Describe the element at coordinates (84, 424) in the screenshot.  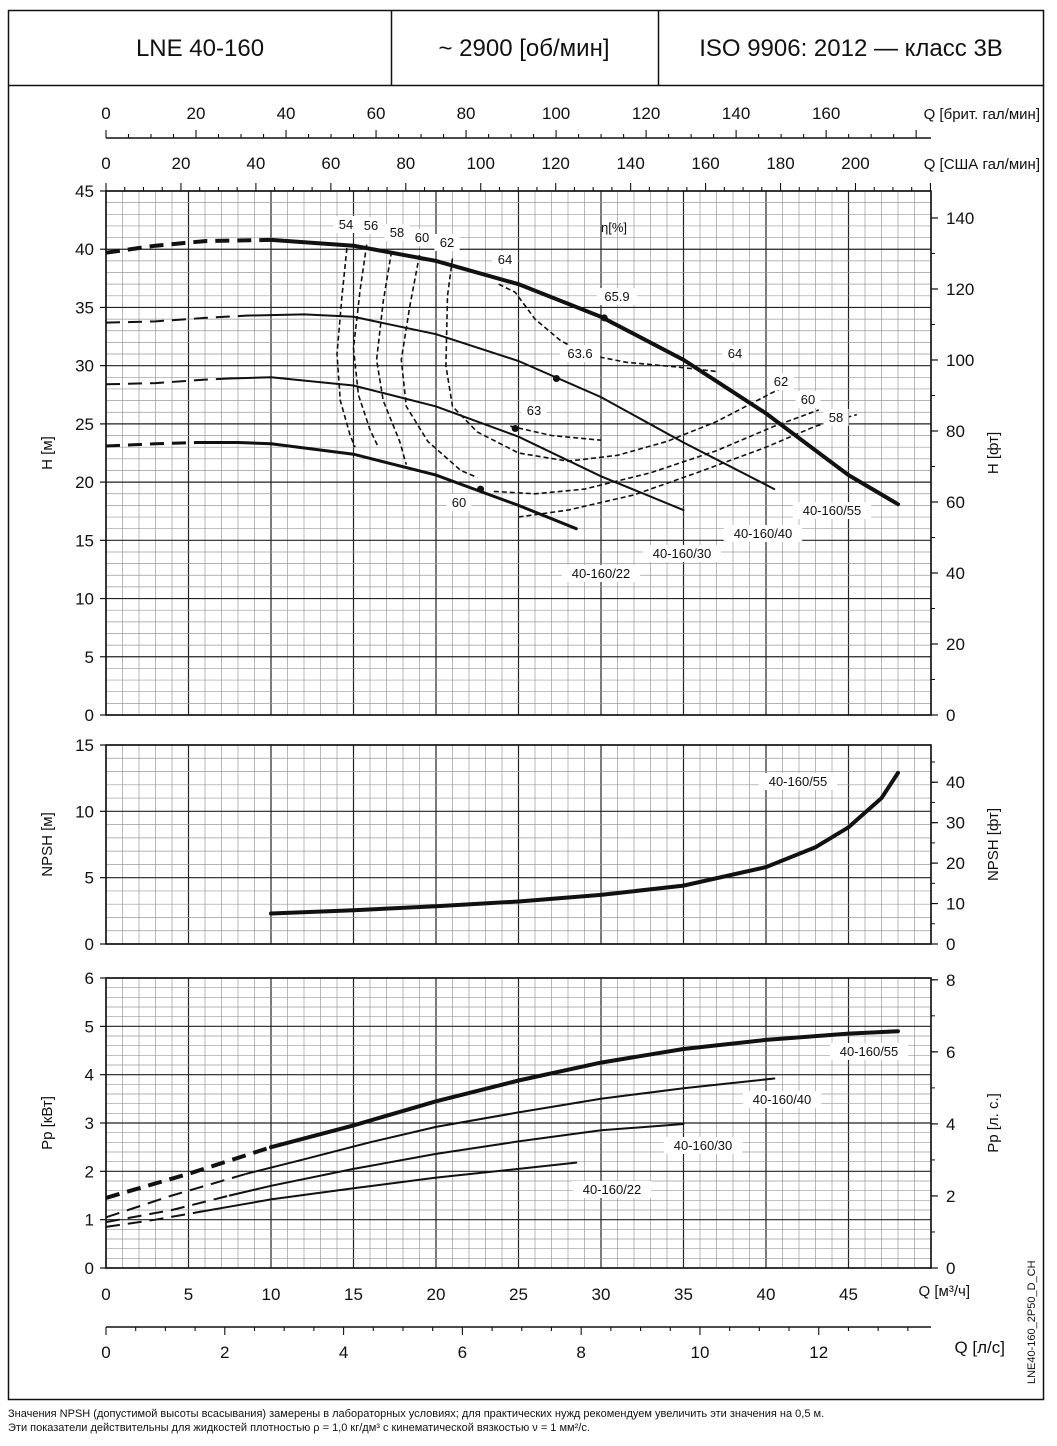
I see `y-tick-label: 25` at that location.